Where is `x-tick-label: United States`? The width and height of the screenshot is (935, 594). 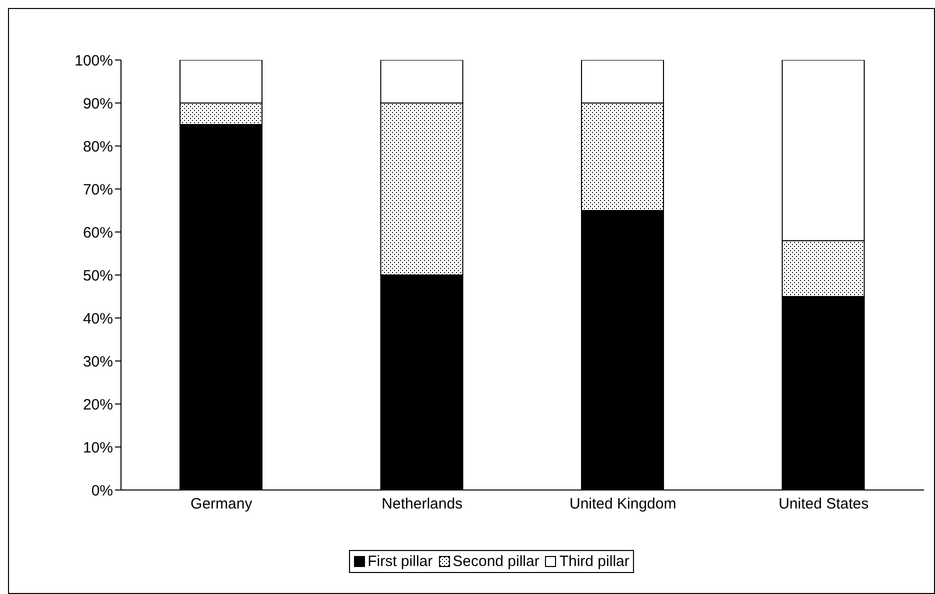 x-tick-label: United States is located at coordinates (823, 504).